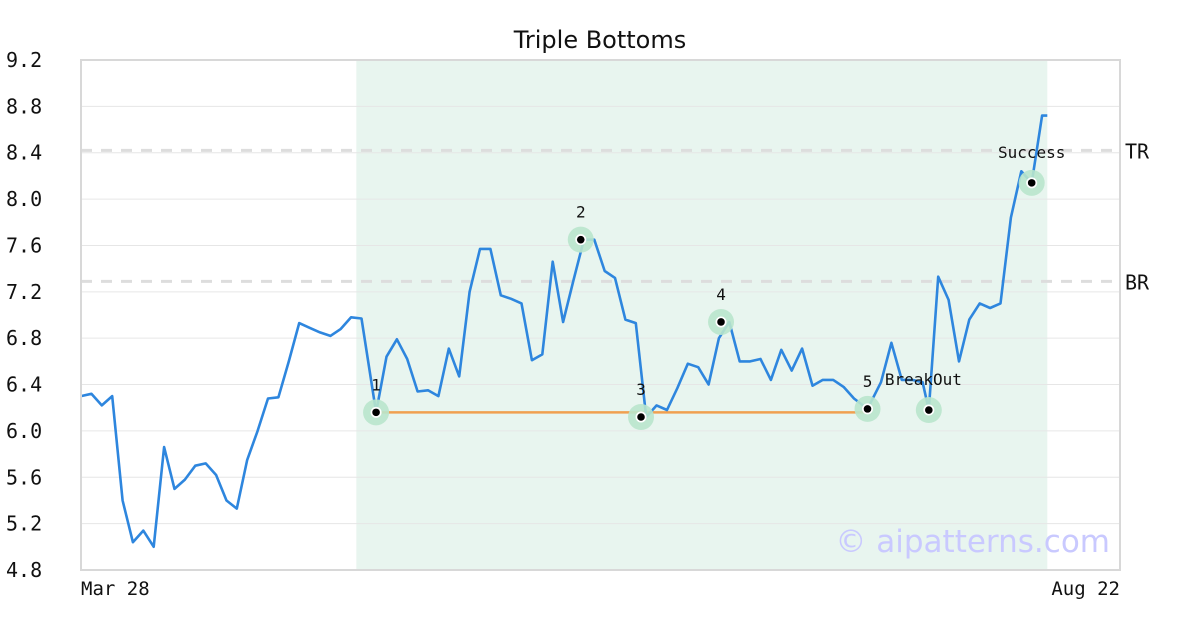 Image resolution: width=1200 pixels, height=630 pixels. I want to click on pattern-point-label: 3, so click(641, 389).